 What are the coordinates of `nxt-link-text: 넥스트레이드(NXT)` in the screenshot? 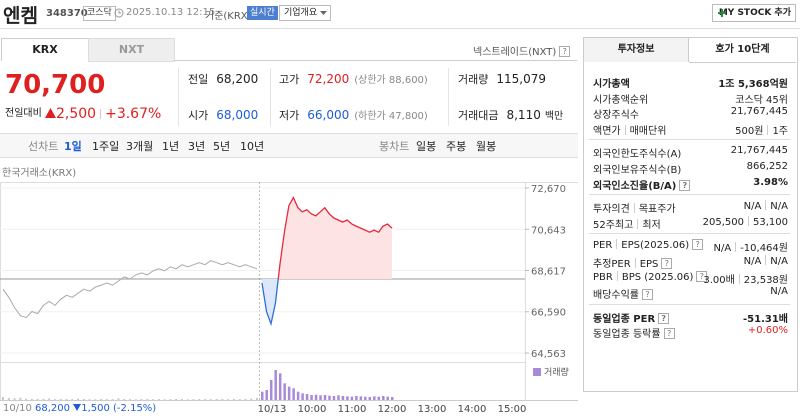 It's located at (515, 52).